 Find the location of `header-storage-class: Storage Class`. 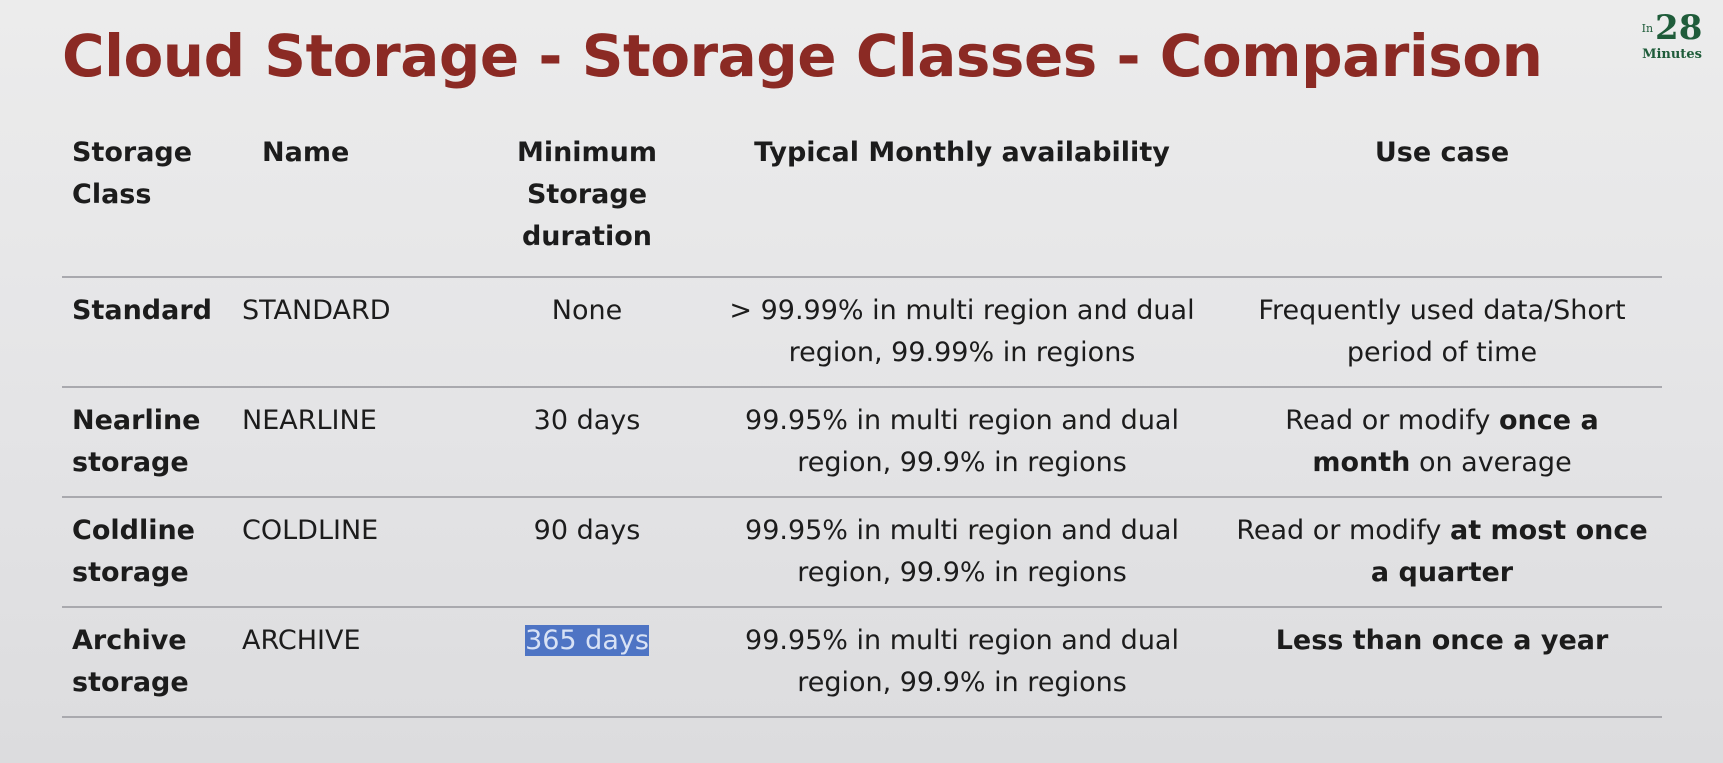

header-storage-class: Storage Class is located at coordinates (132, 173).